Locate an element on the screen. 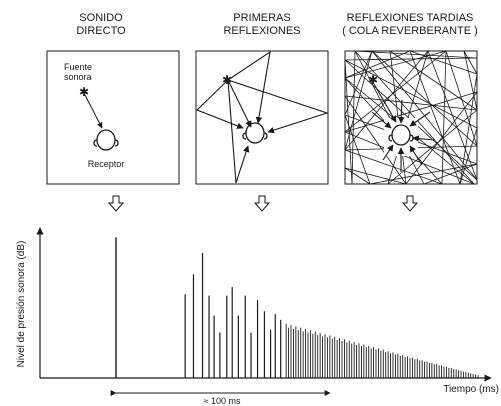 The image size is (501, 406). y-axis-label: Nivel de presión sonora (dB) is located at coordinates (21, 304).